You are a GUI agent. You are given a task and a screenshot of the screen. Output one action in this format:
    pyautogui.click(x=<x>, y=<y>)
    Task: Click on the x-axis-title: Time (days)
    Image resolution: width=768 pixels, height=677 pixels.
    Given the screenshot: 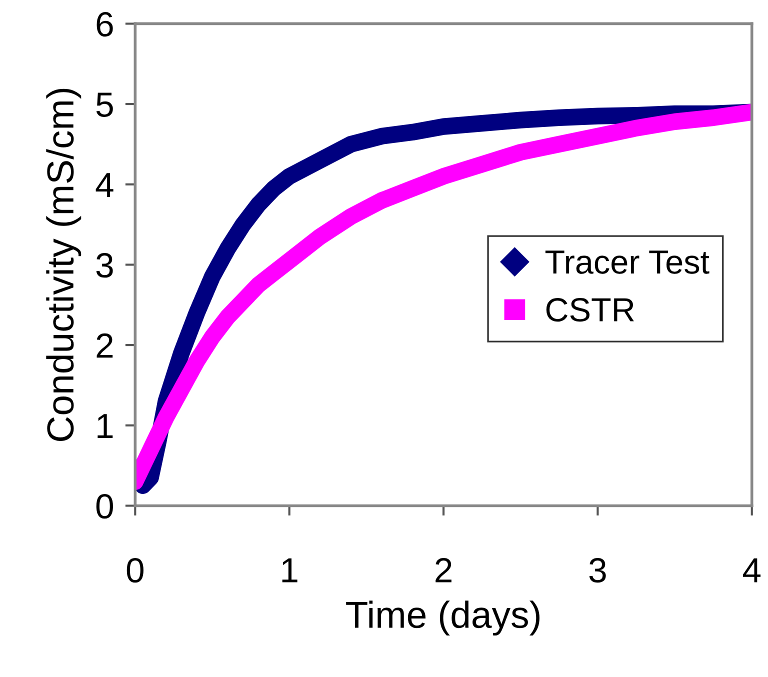 What is the action you would take?
    pyautogui.click(x=443, y=618)
    